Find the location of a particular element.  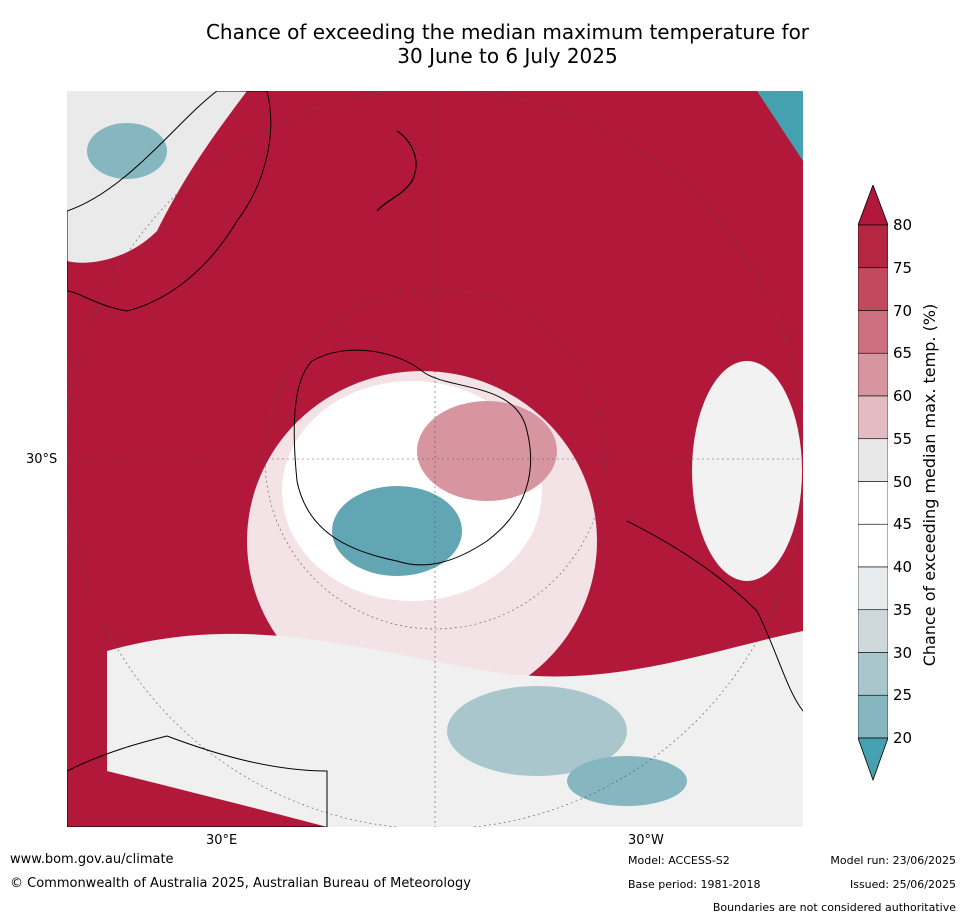

colorbar-tick-label: 45 is located at coordinates (903, 524).